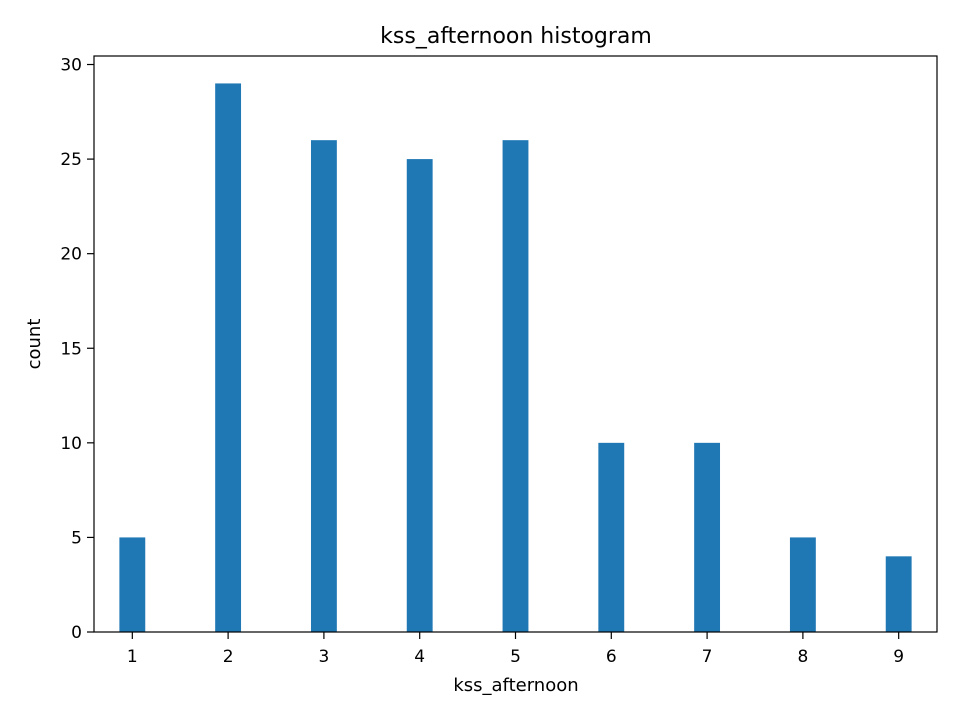 This screenshot has height=720, width=960. What do you see at coordinates (323, 657) in the screenshot?
I see `x-tick-label-3: 3` at bounding box center [323, 657].